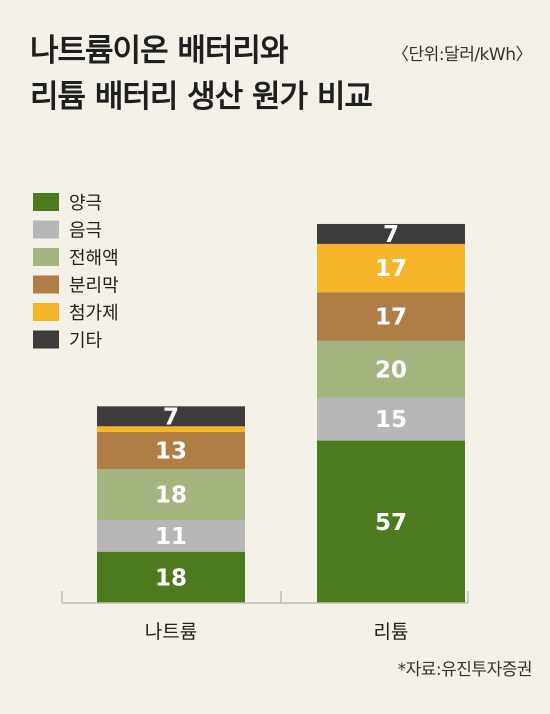 The width and height of the screenshot is (550, 714). I want to click on chart-title-line2: 리튬 배터리 생산 원가 비교, so click(201, 97).